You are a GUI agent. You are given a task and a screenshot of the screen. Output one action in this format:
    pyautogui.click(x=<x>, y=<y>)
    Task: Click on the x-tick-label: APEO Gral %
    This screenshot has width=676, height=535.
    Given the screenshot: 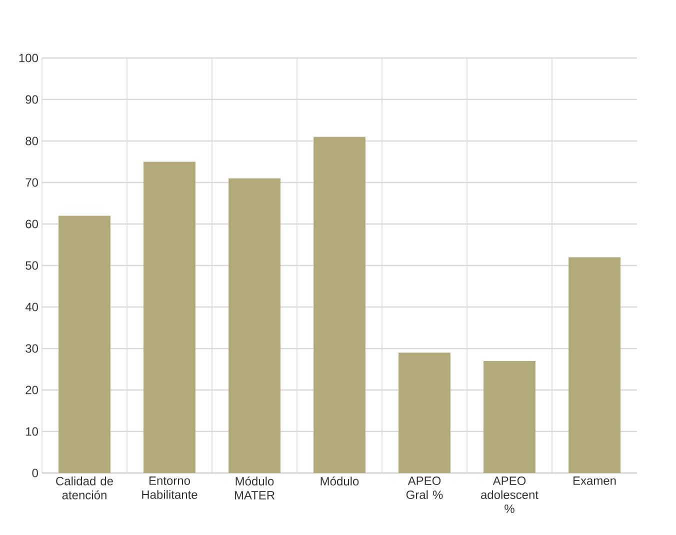 What is the action you would take?
    pyautogui.click(x=424, y=488)
    